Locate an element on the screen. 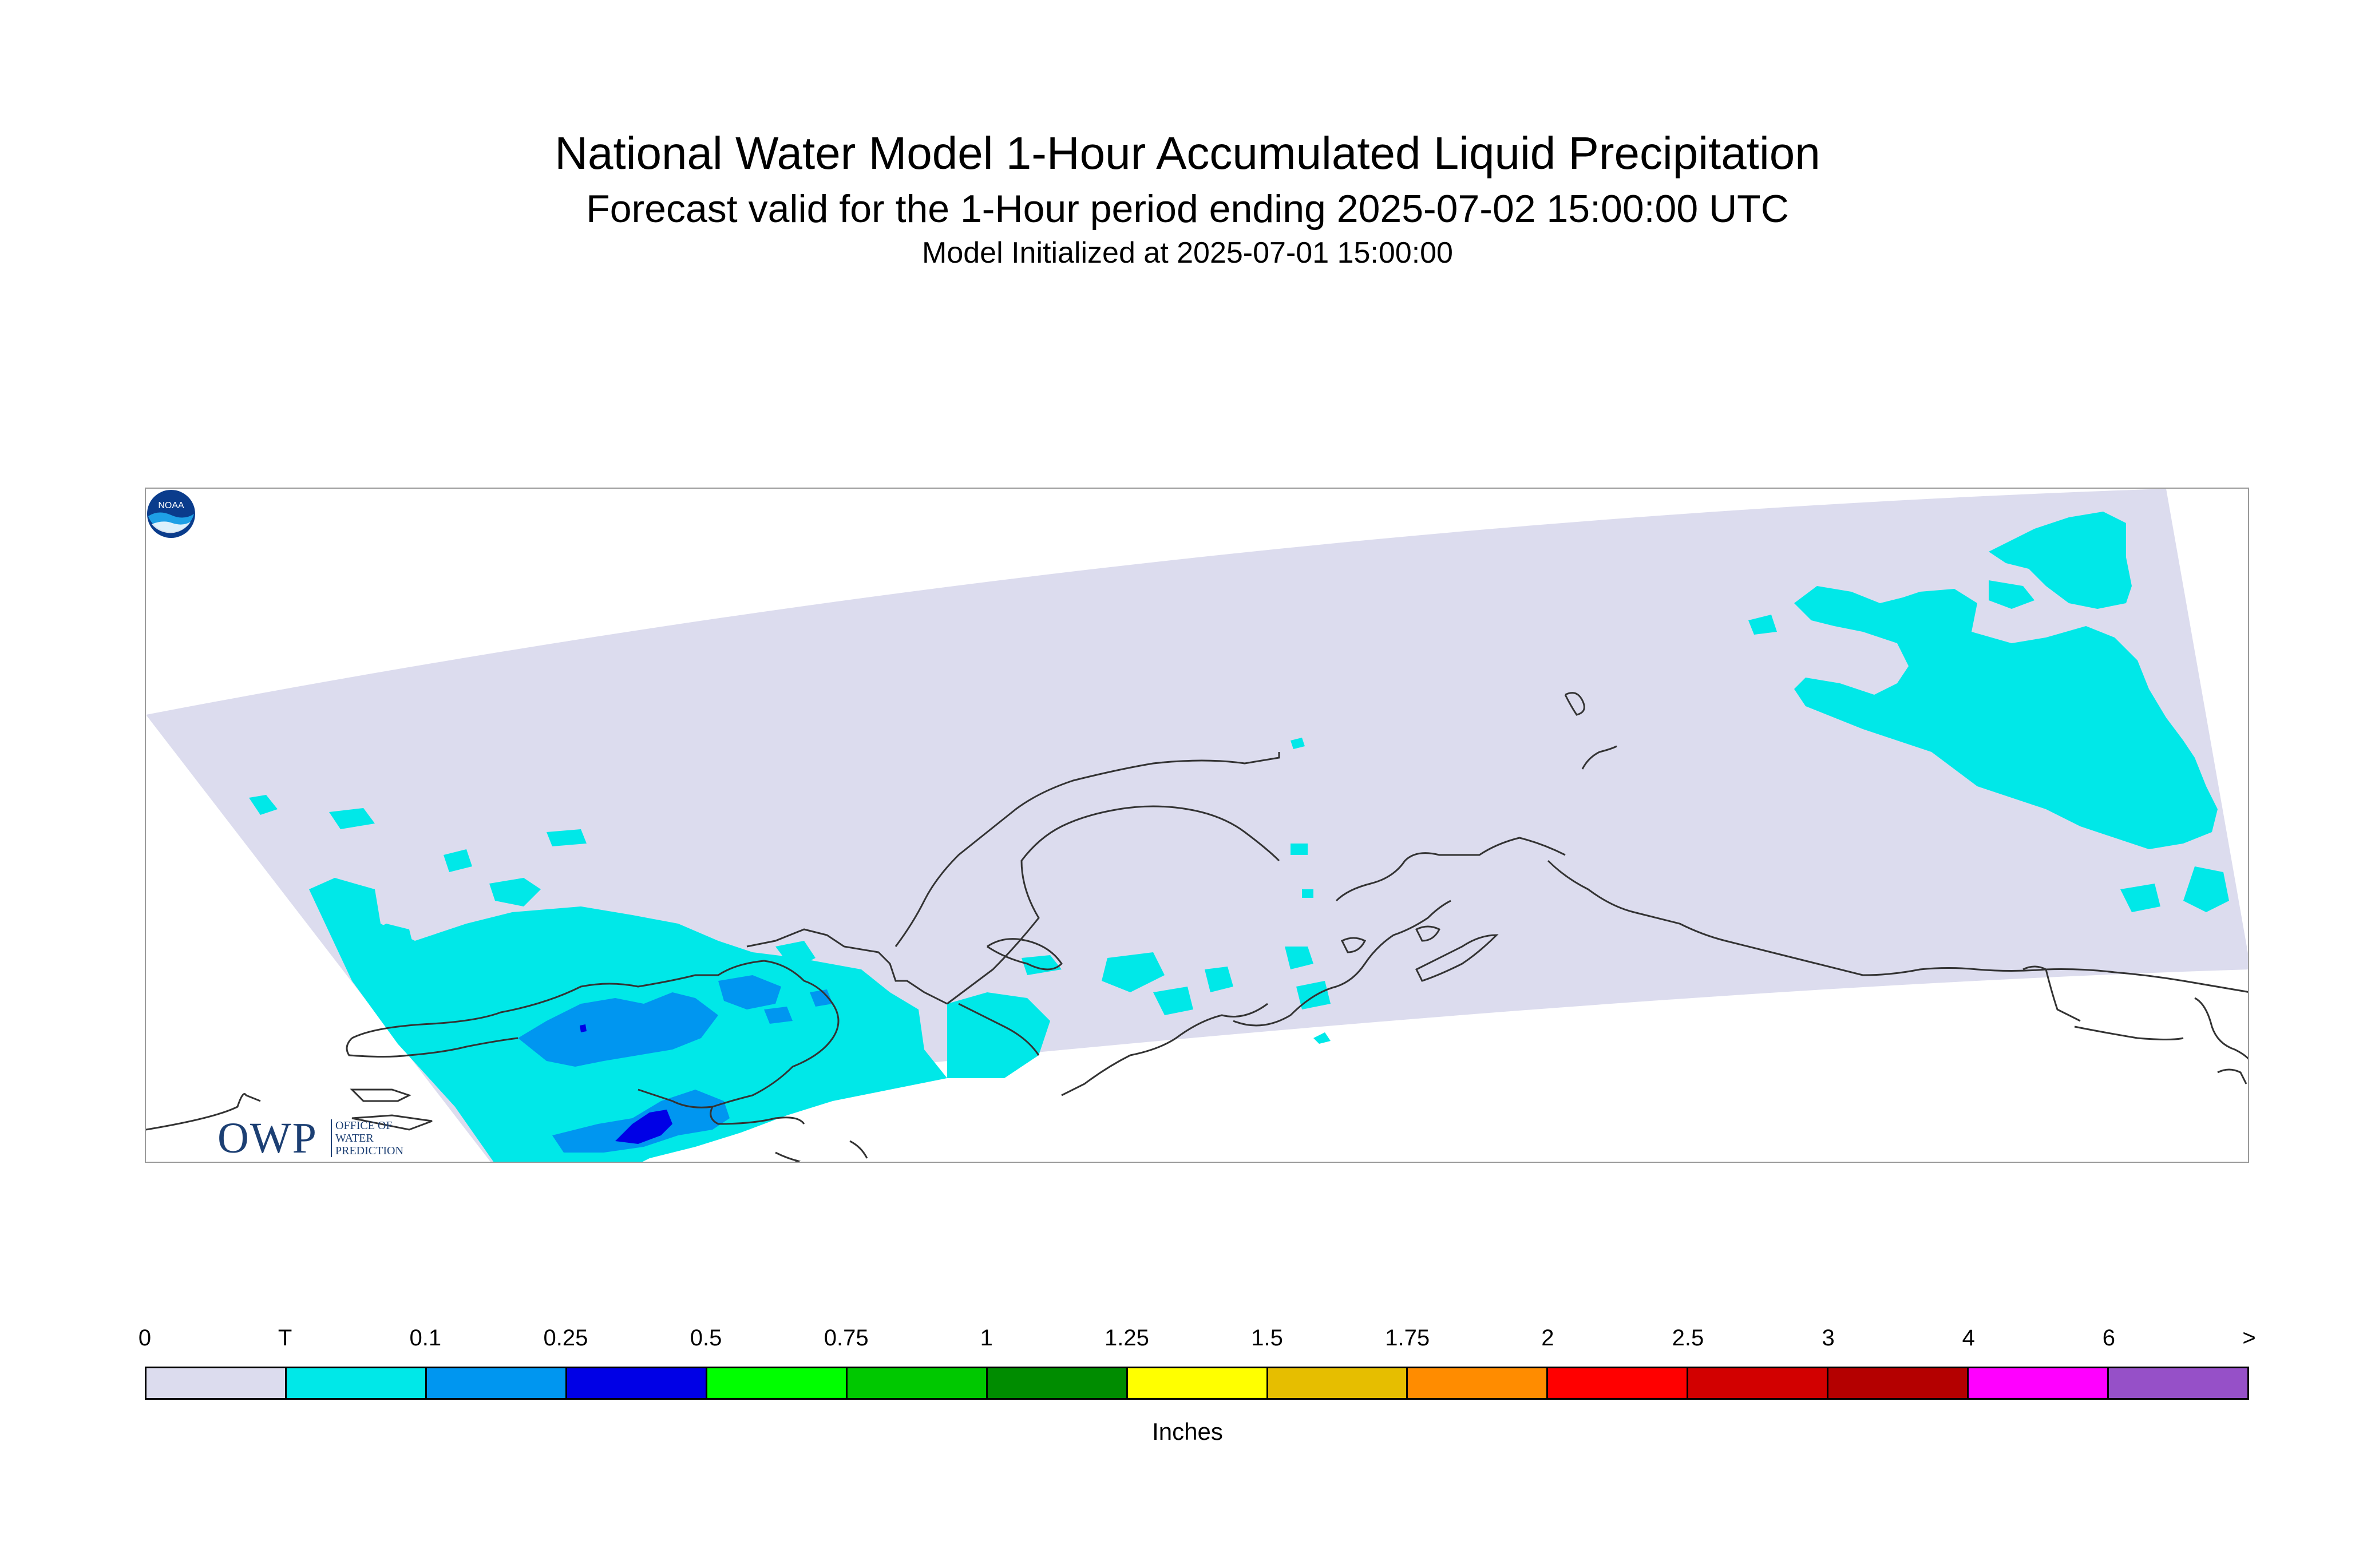 The image size is (2375, 1568). legend-tick-label: 0 is located at coordinates (145, 1338).